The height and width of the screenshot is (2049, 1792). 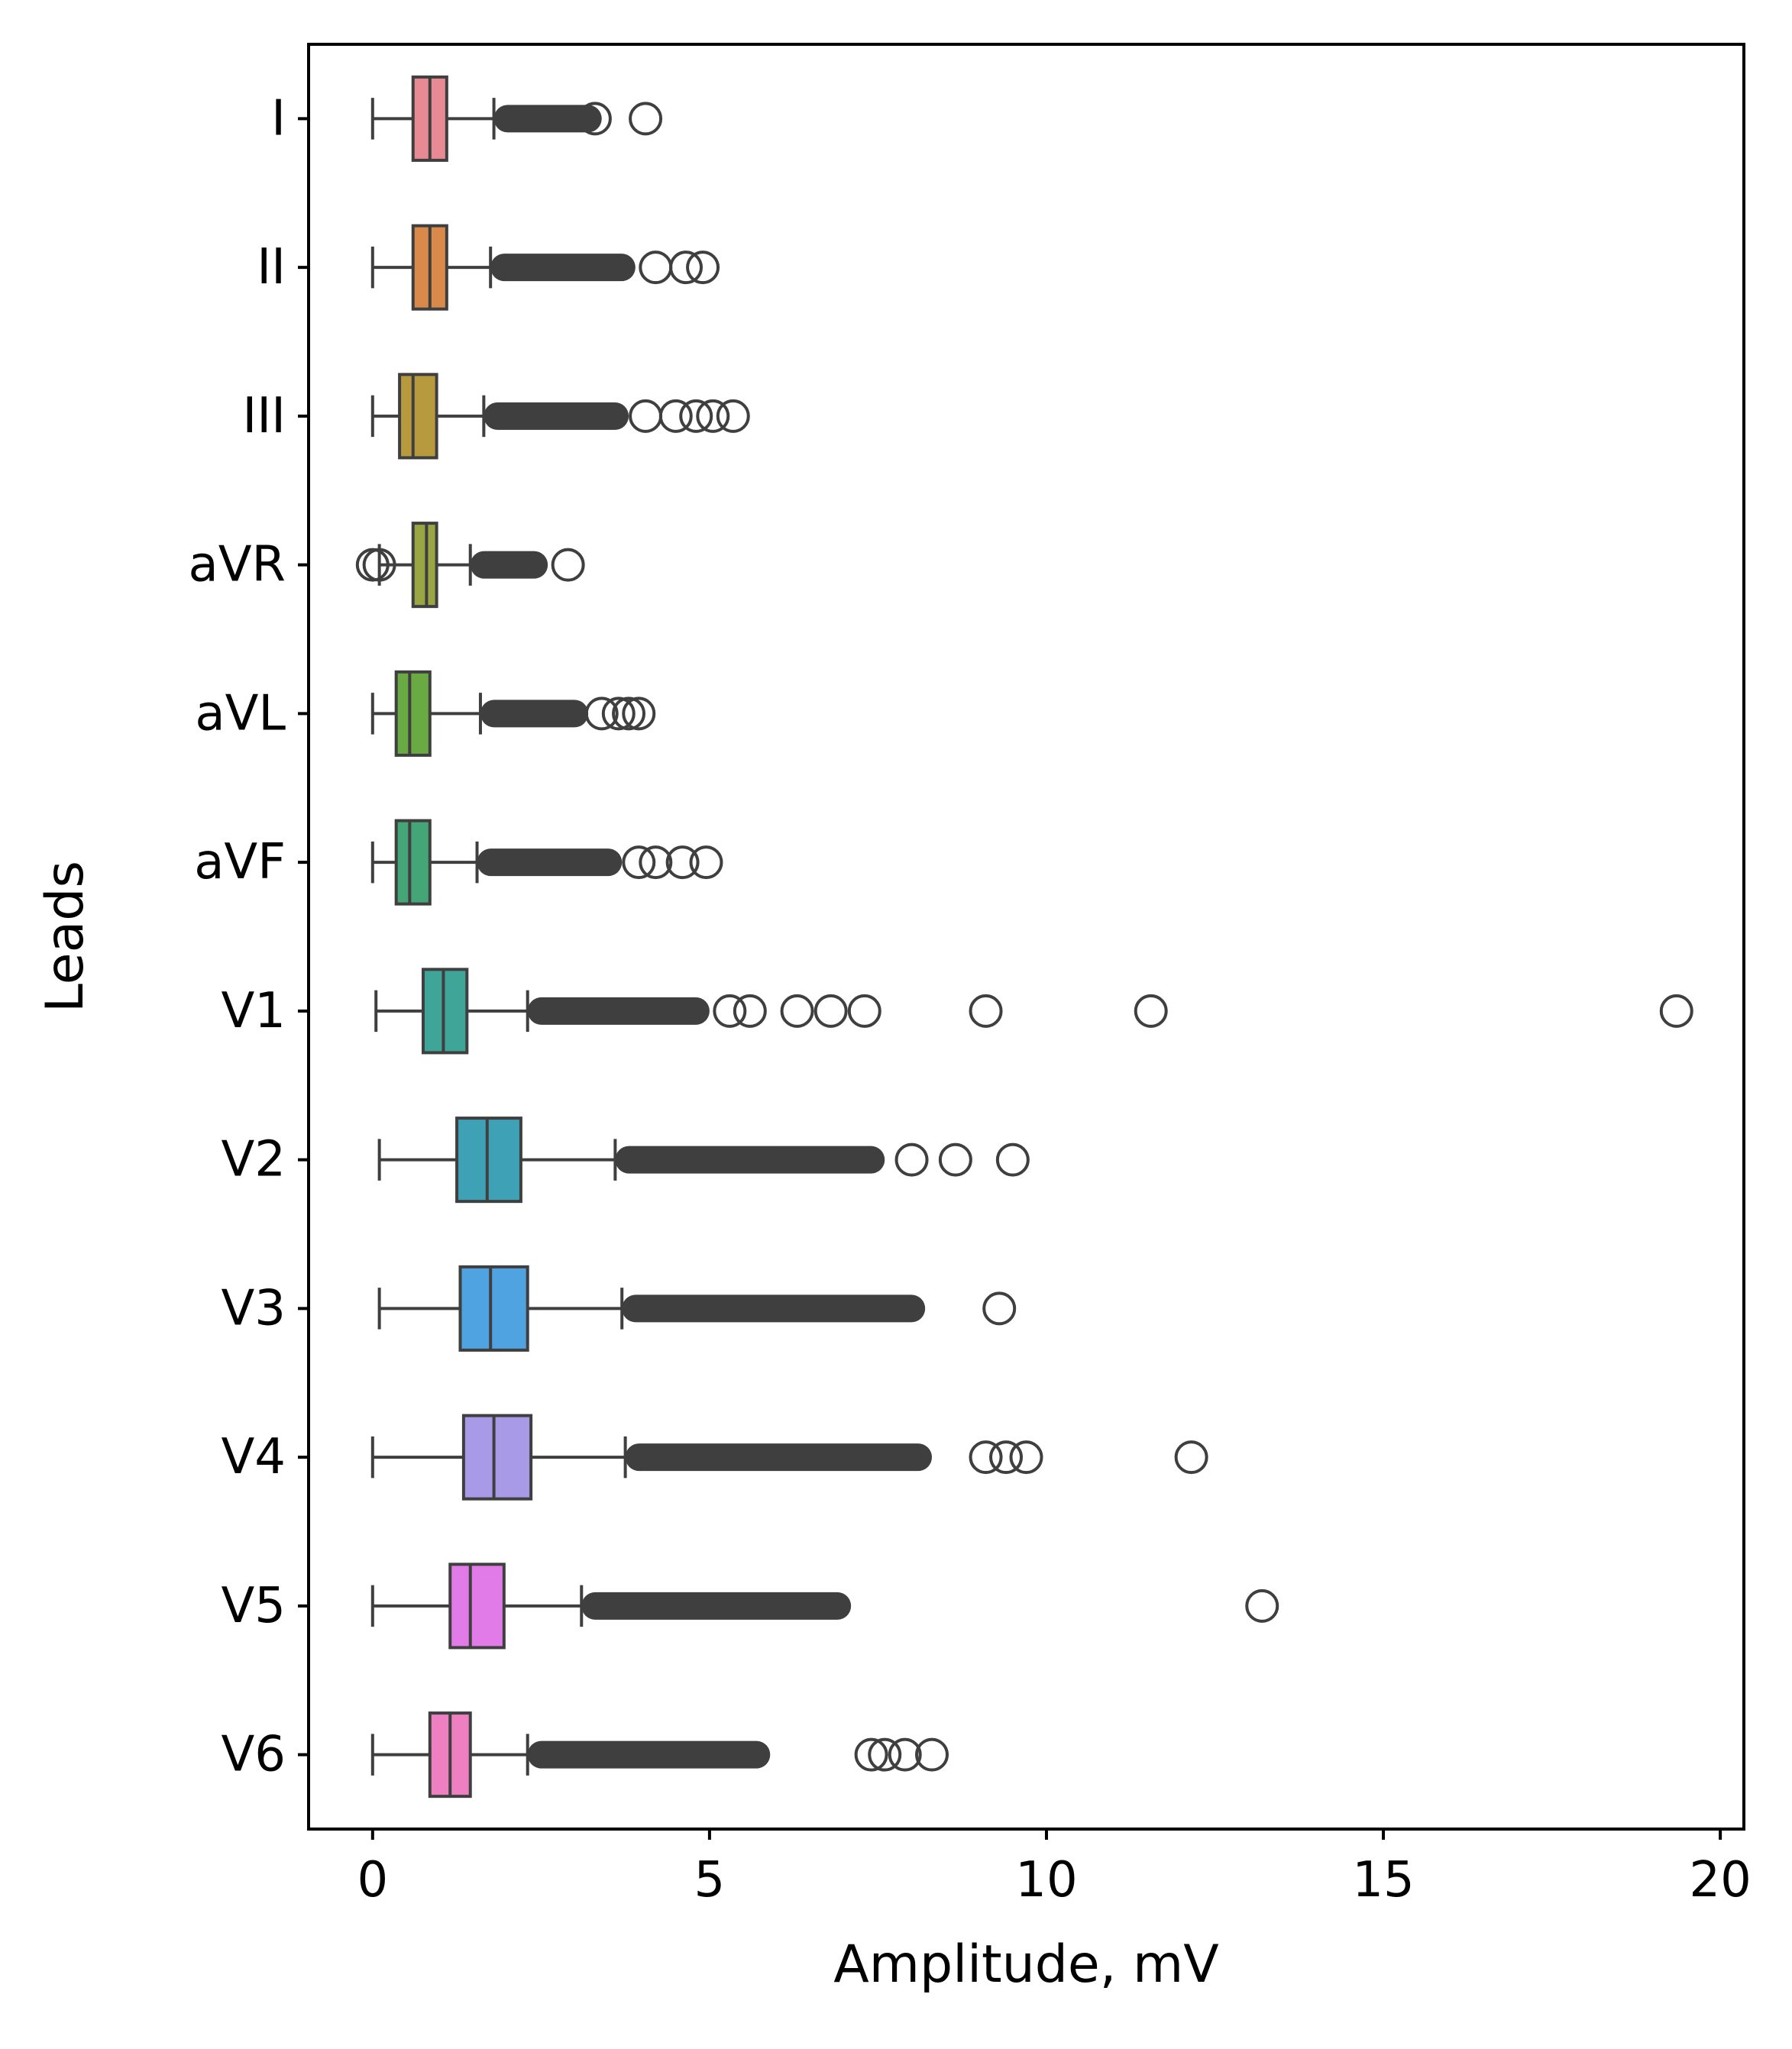 I want to click on x-tick-label: 0, so click(x=372, y=1880).